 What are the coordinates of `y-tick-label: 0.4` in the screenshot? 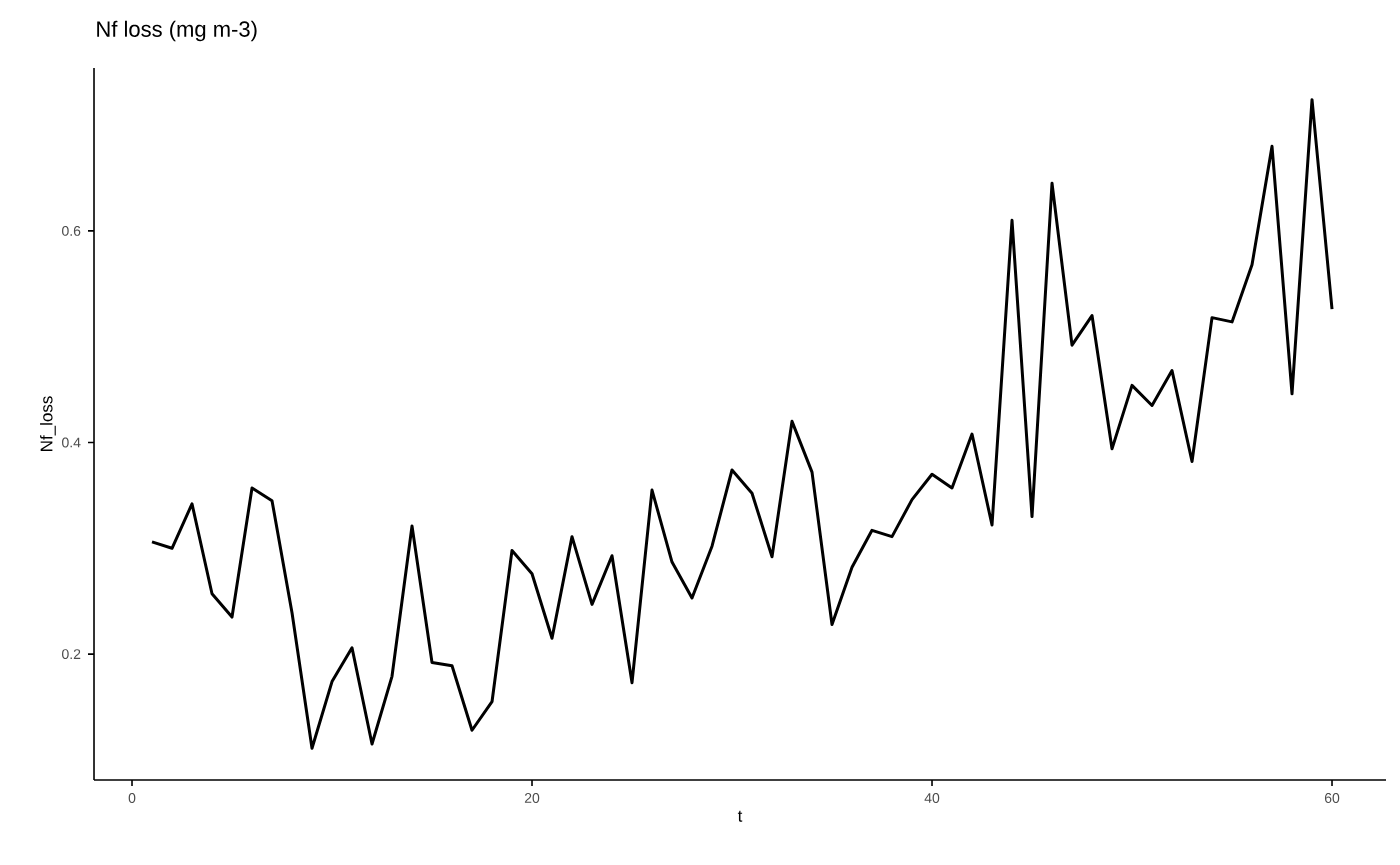 It's located at (71, 442).